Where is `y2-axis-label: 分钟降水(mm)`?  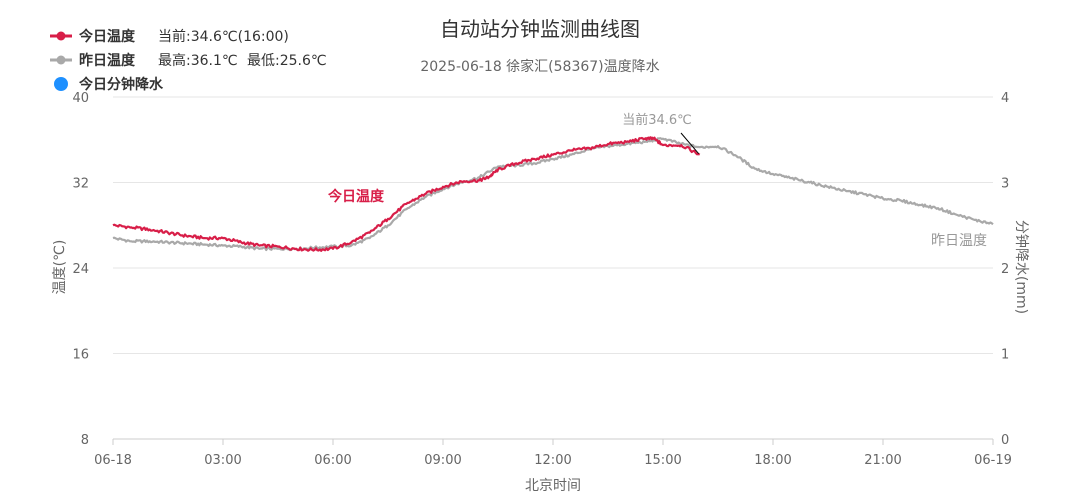
y2-axis-label: 分钟降水(mm) is located at coordinates (1021, 267).